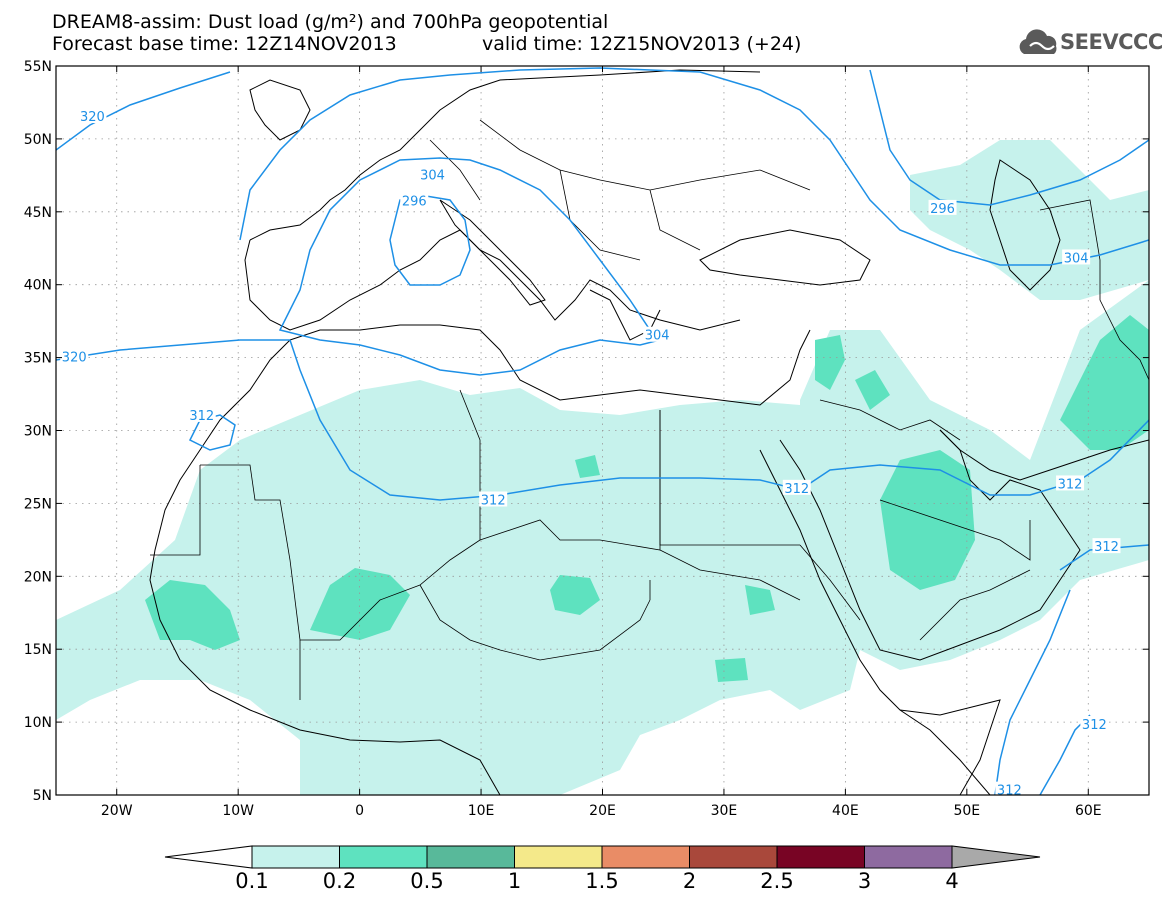 The width and height of the screenshot is (1165, 907). What do you see at coordinates (950, 747) in the screenshot?
I see `coast-horn` at bounding box center [950, 747].